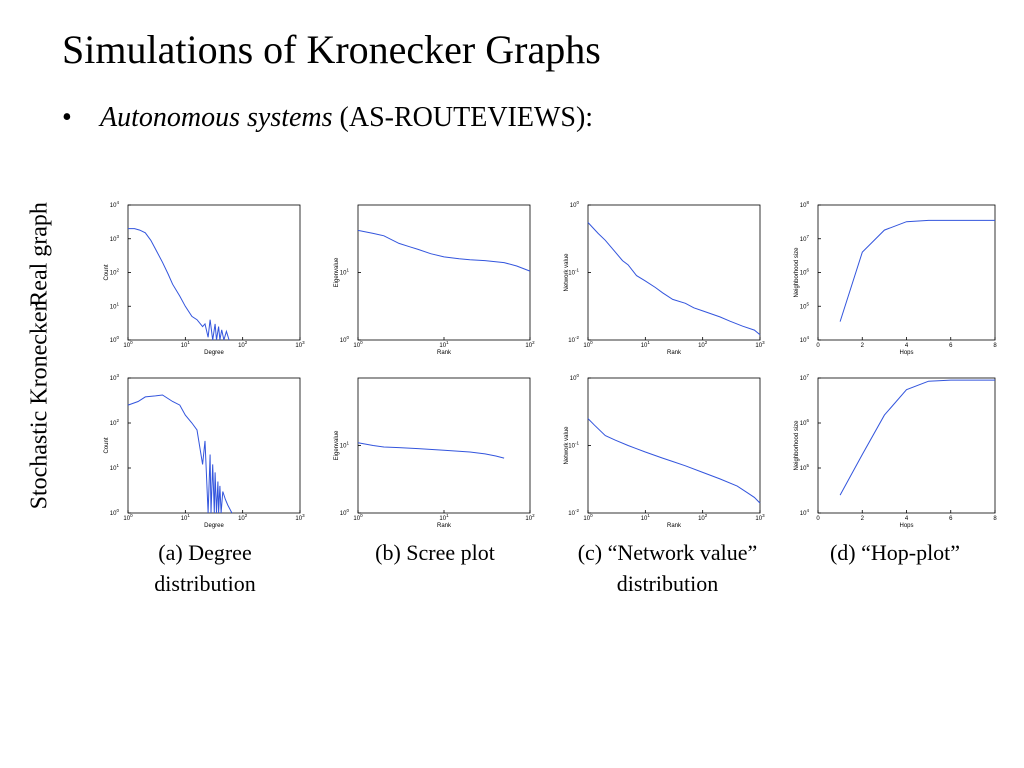  I want to click on bullet-italic-text: Autonomous systems, so click(216, 117).